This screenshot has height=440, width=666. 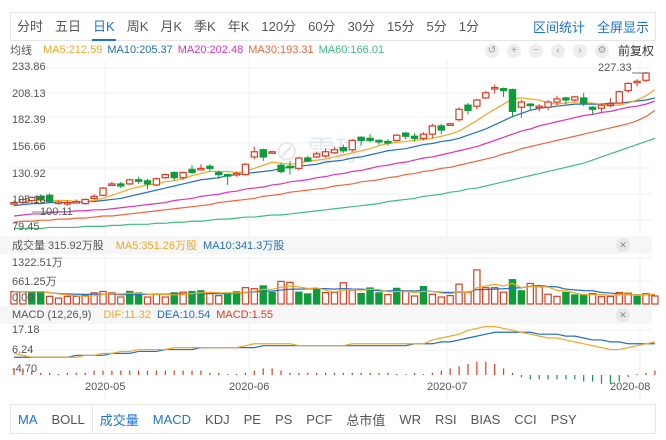 What do you see at coordinates (283, 419) in the screenshot?
I see `indicator-tab-6: PS` at bounding box center [283, 419].